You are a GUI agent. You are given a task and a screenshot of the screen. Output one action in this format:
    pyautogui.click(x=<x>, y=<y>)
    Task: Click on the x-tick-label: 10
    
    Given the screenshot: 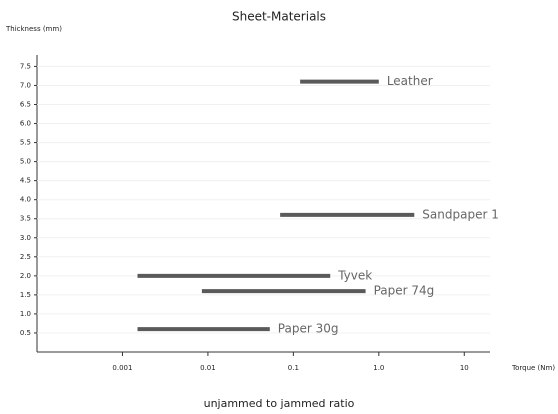 What is the action you would take?
    pyautogui.click(x=464, y=368)
    